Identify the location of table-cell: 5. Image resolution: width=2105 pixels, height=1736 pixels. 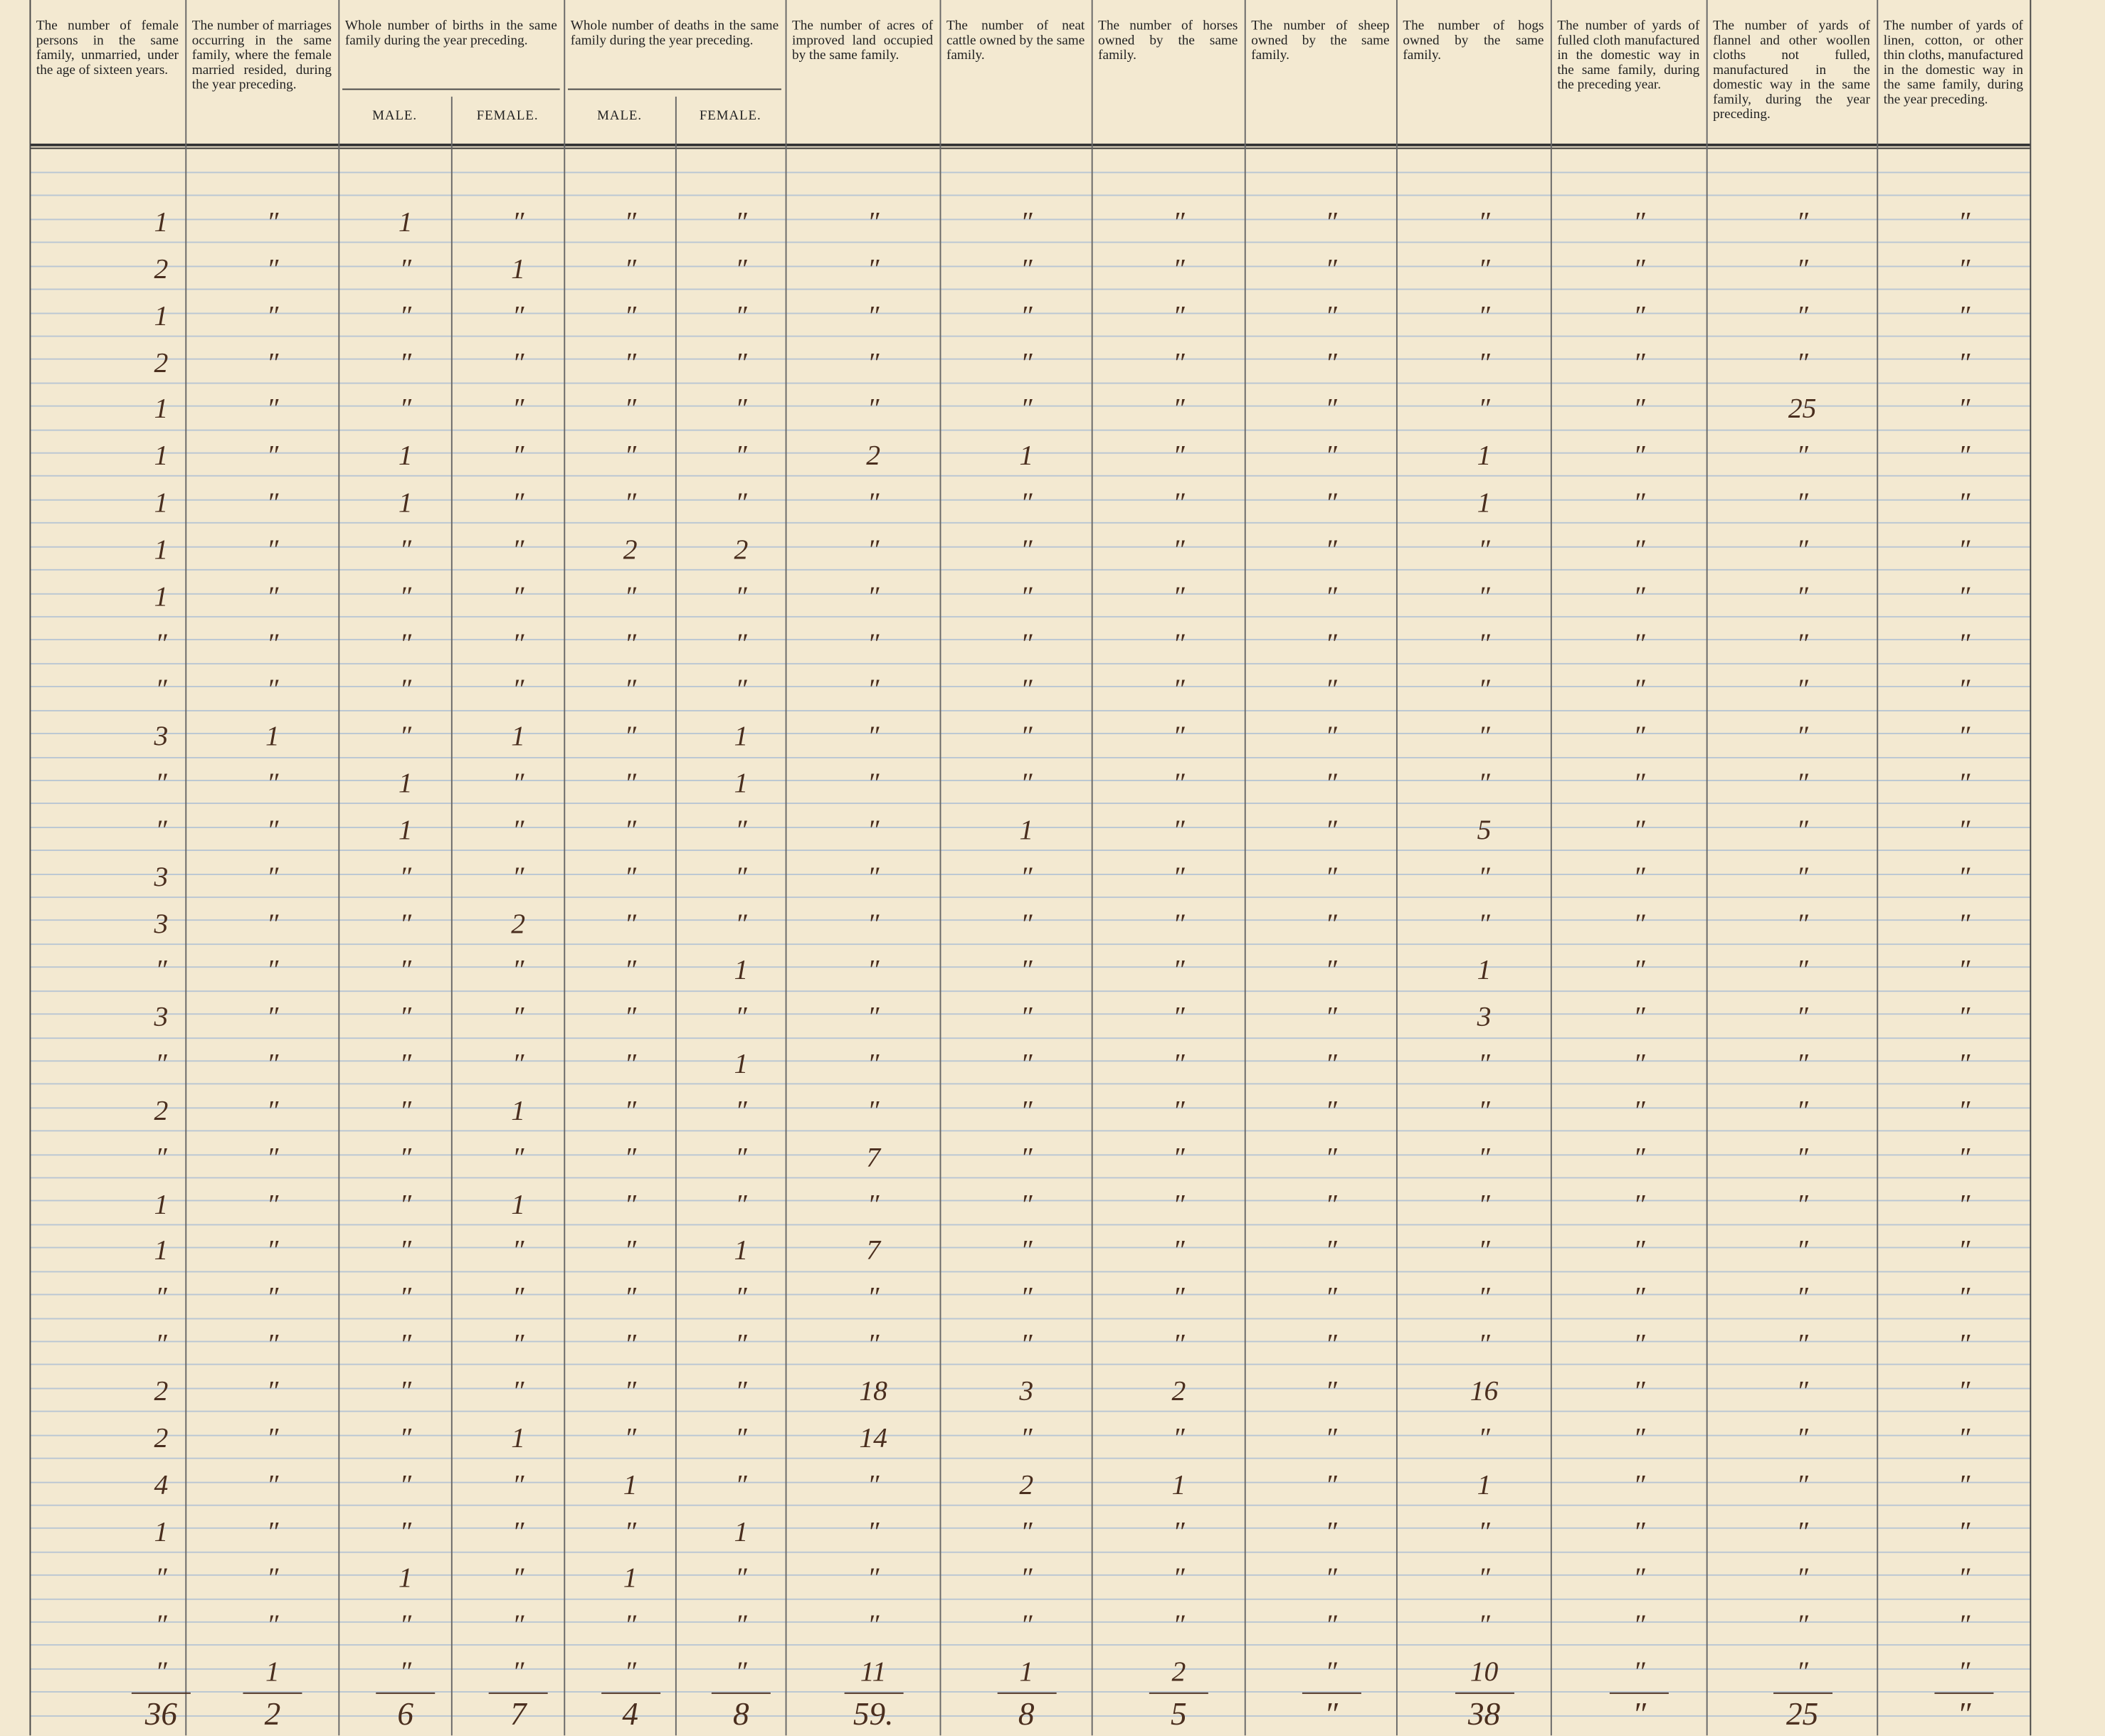
(1484, 830).